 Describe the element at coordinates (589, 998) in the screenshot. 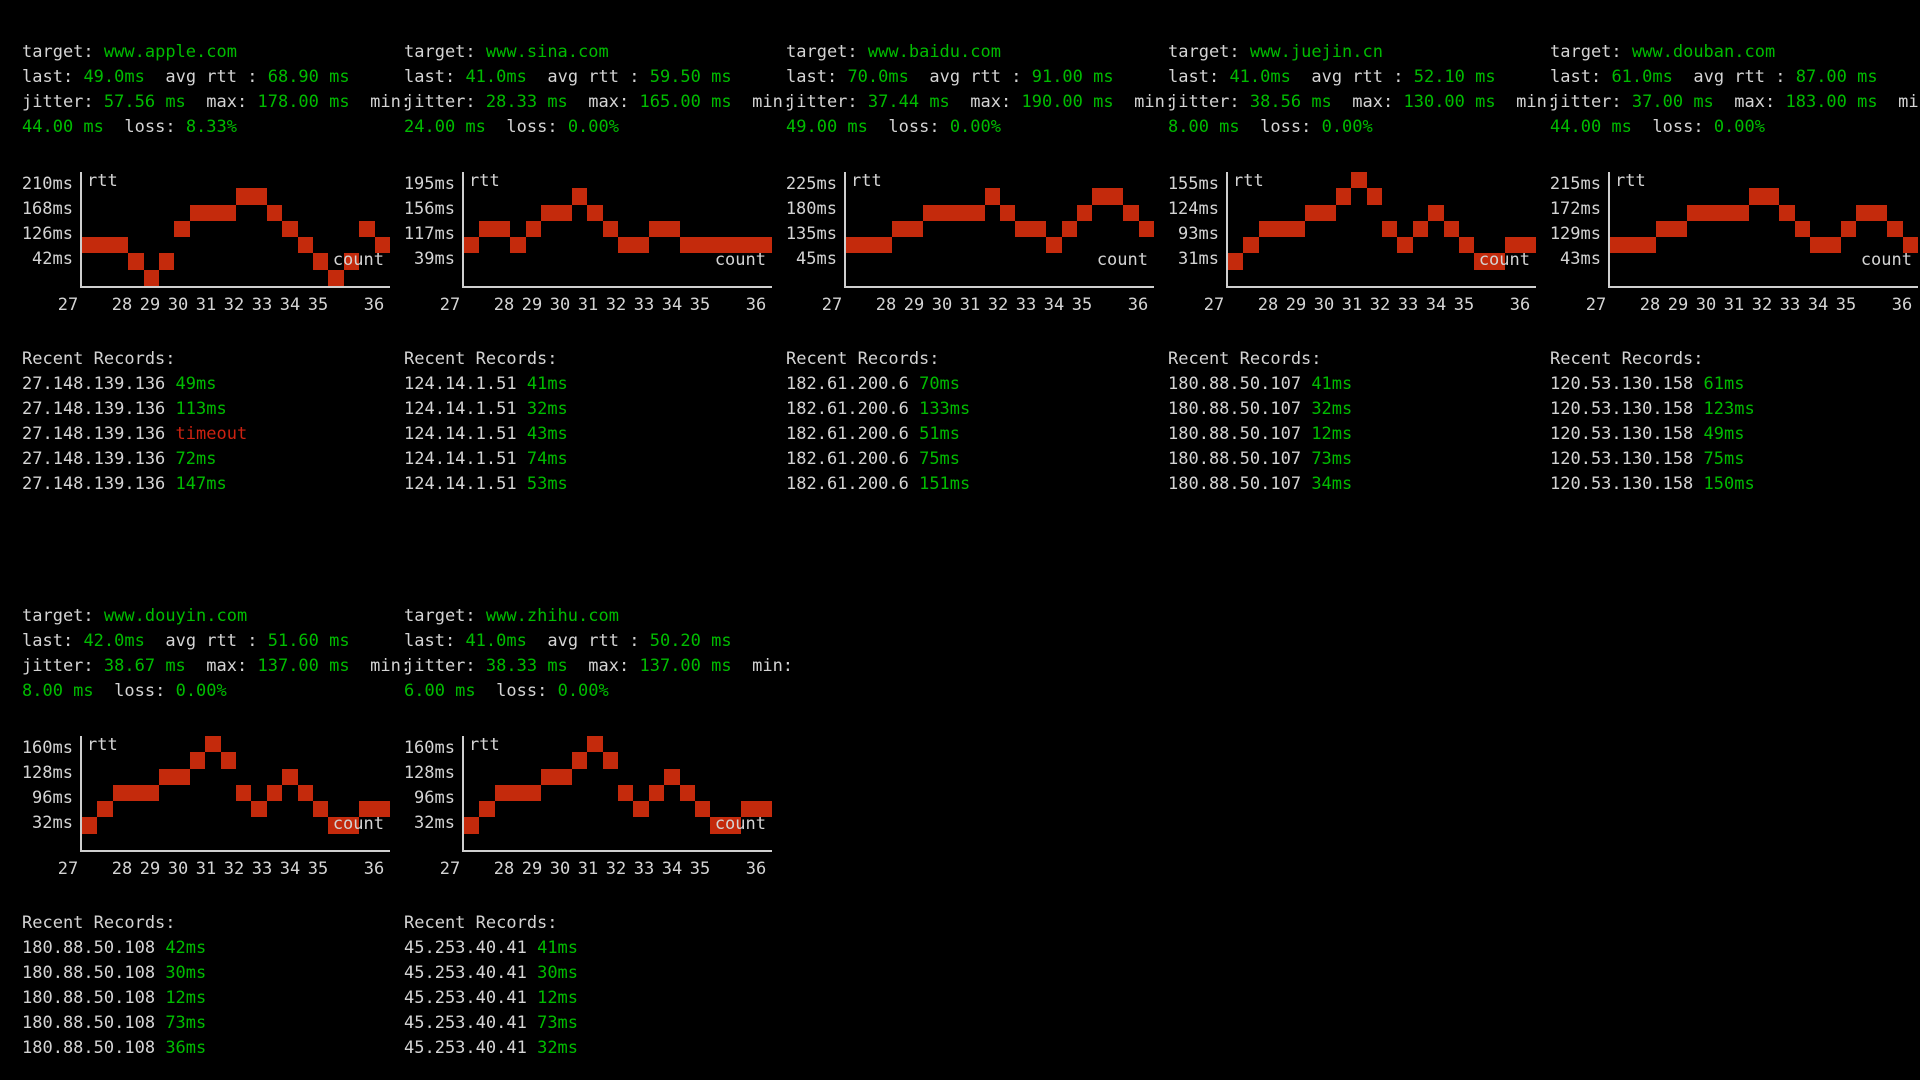

I see `record-row: 45.253.40.41 12ms` at that location.